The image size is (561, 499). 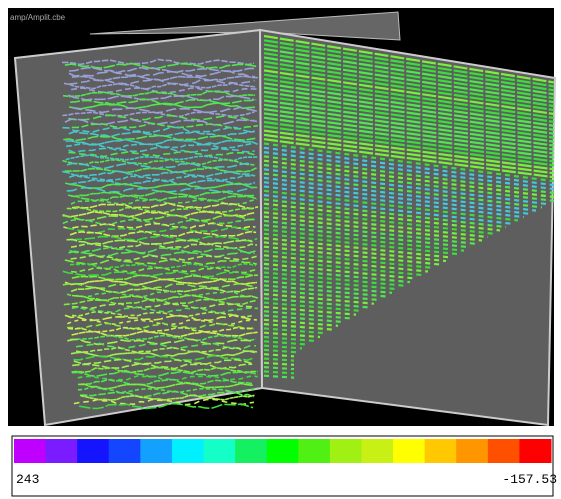 What do you see at coordinates (38, 17) in the screenshot?
I see `window-title: amp/Amplit.cbe` at bounding box center [38, 17].